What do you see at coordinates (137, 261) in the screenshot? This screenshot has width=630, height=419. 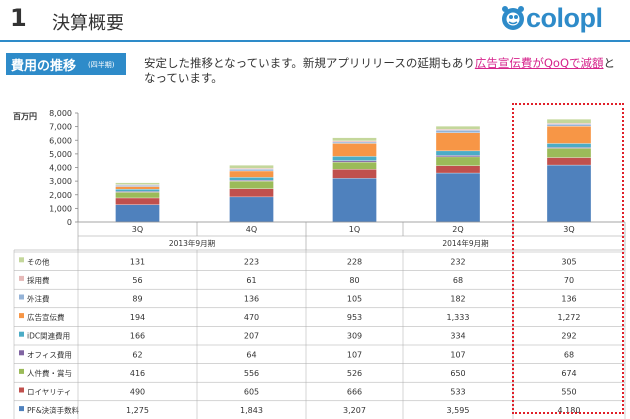 I see `table-cell-value: 131` at bounding box center [137, 261].